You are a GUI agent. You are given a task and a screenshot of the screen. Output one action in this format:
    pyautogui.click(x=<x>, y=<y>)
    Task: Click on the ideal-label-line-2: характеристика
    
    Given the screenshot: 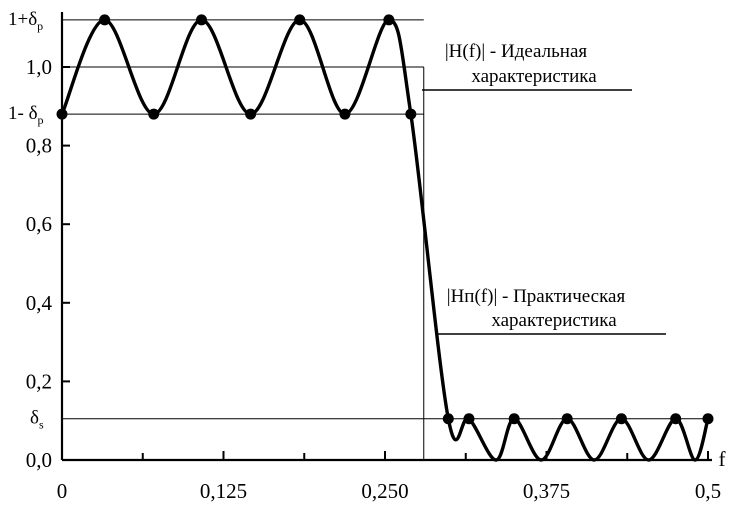 What is the action you would take?
    pyautogui.click(x=534, y=76)
    